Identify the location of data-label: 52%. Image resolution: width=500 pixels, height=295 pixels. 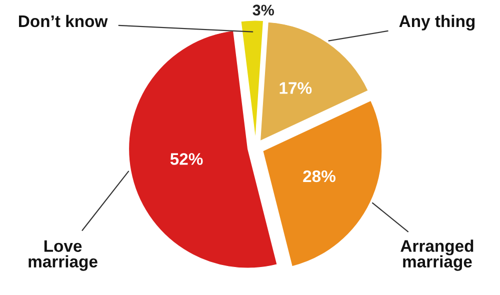
(186, 159).